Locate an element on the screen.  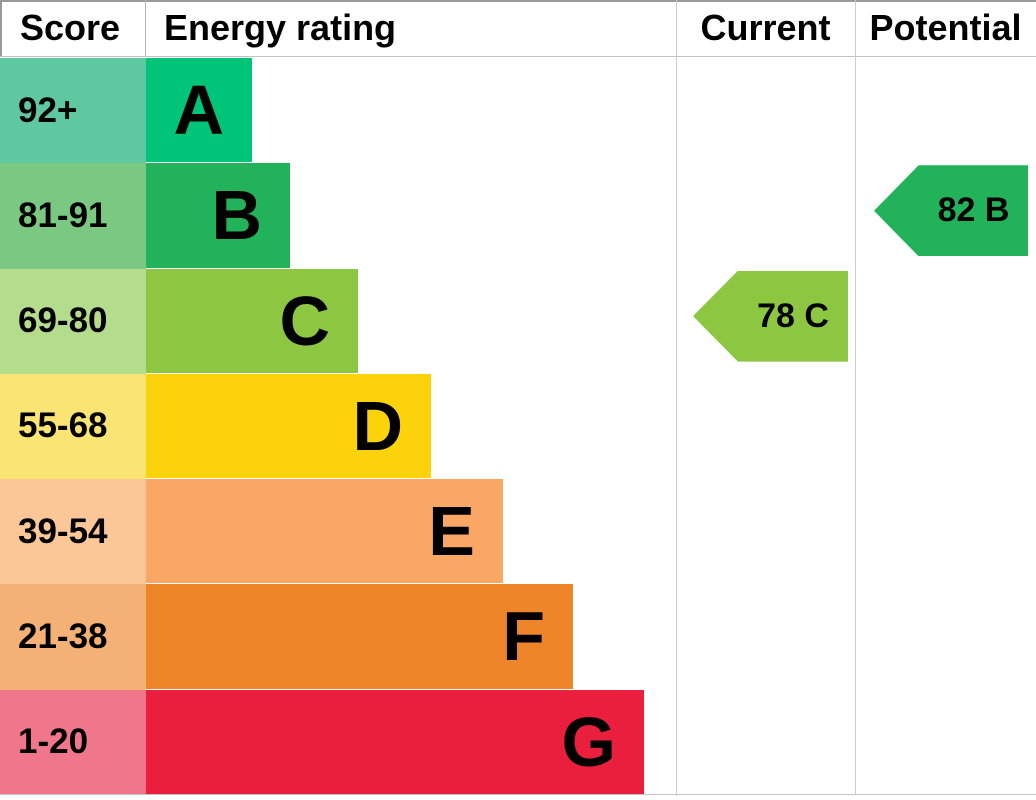
current-rating-arrow: 78 C is located at coordinates (770, 316).